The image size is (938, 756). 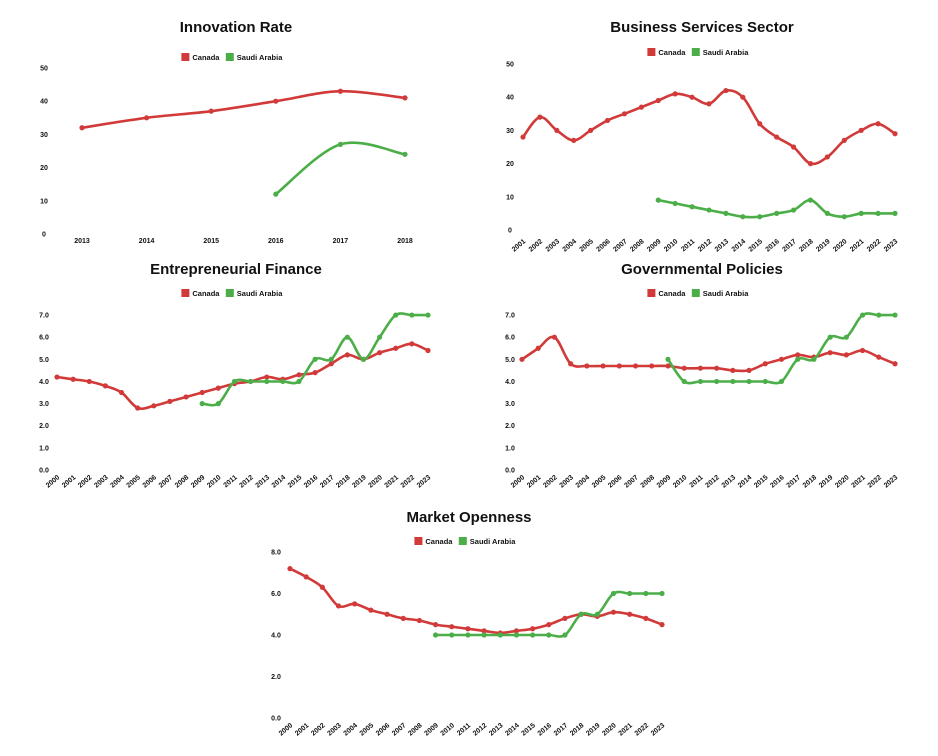 I want to click on legend-item: Canada, so click(x=433, y=541).